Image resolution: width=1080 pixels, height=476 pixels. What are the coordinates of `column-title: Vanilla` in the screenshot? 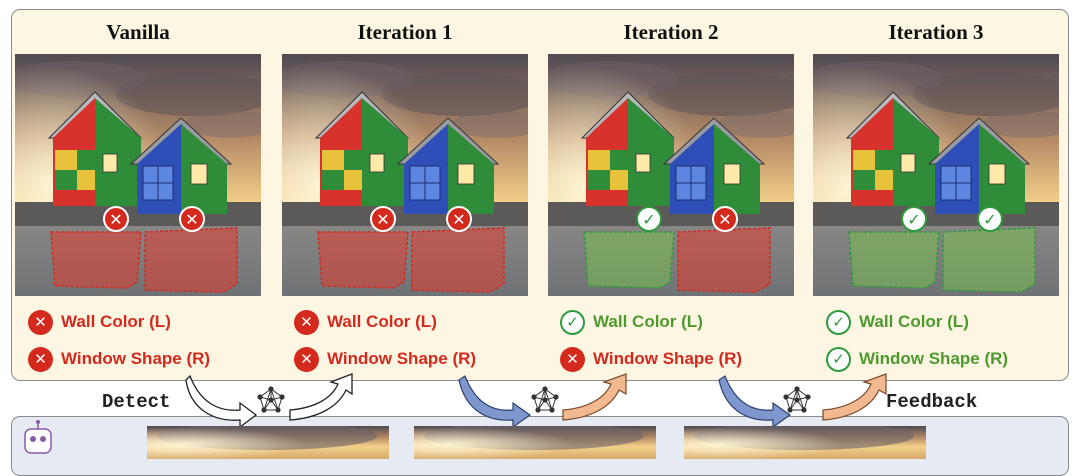 It's located at (138, 32).